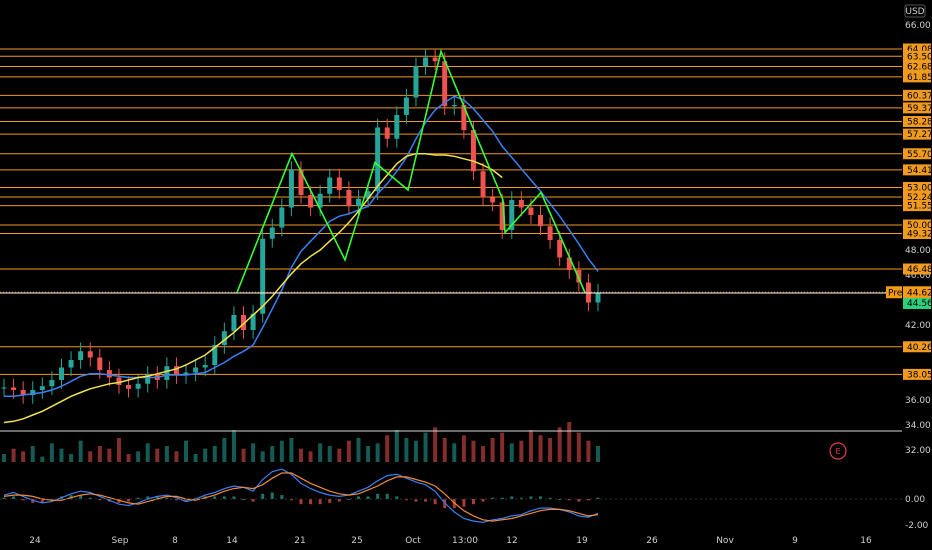  I want to click on time-axis: 24 Sep 8 14 21 25 Oct 13:00 12 19 26 Nov 9 16, so click(450, 541).